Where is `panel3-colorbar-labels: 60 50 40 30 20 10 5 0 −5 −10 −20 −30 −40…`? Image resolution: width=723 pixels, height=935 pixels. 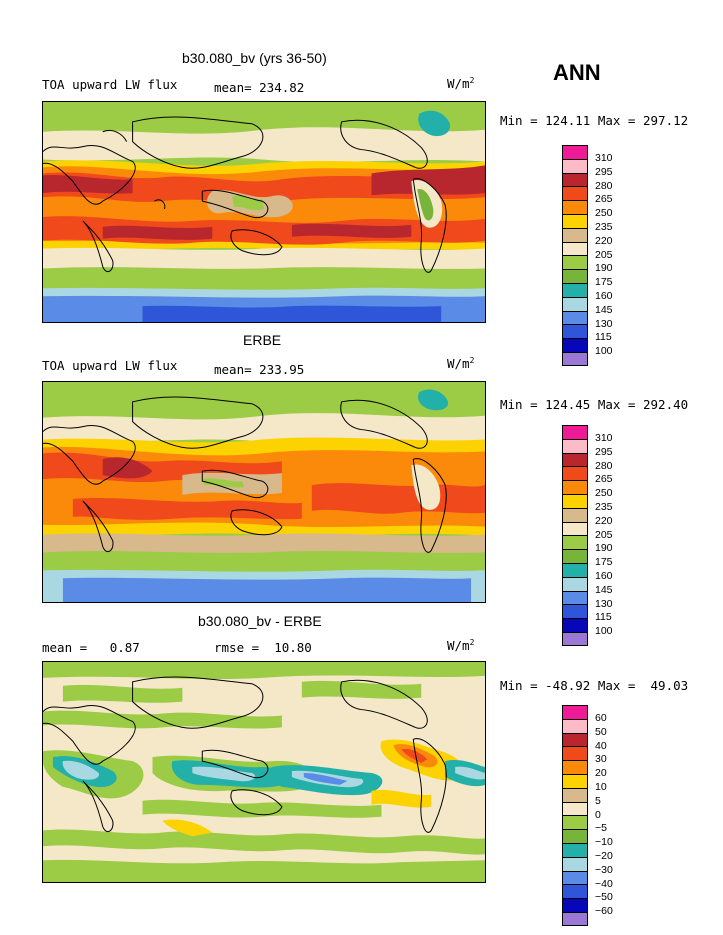 panel3-colorbar-labels: 60 50 40 30 20 10 5 0 −5 −10 −20 −30 −40… is located at coordinates (604, 815).